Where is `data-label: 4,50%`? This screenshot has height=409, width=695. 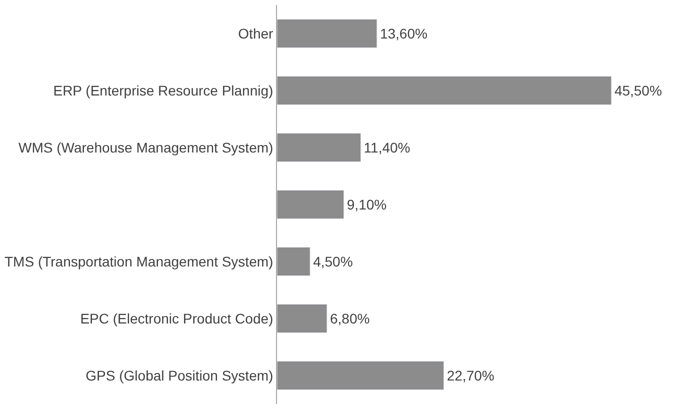 data-label: 4,50% is located at coordinates (333, 262).